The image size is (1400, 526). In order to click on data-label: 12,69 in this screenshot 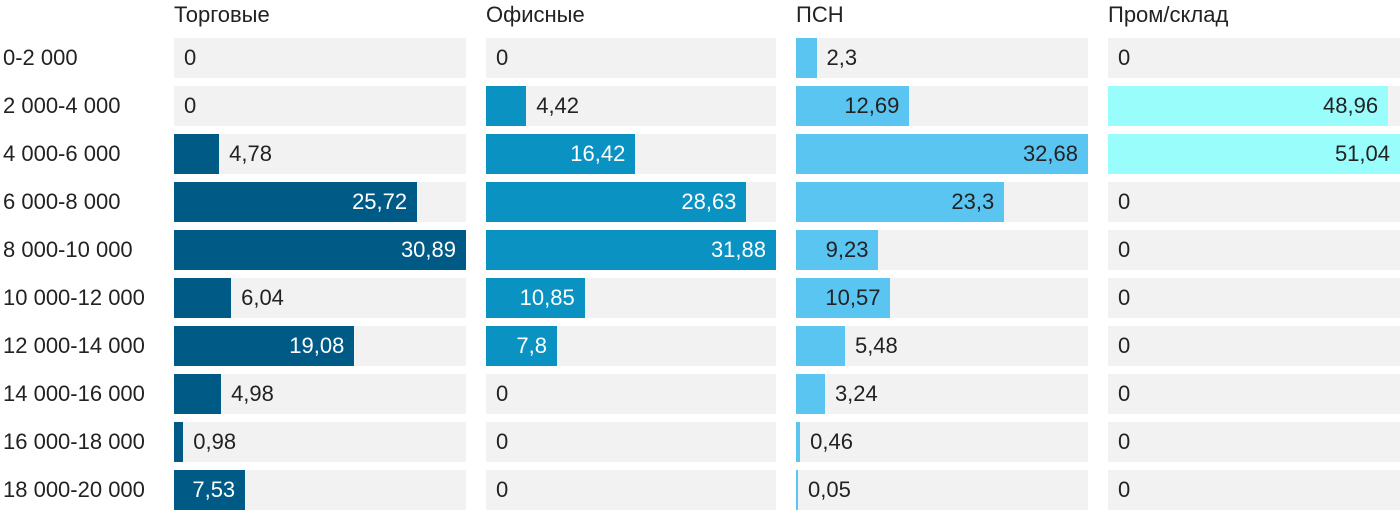, I will do `click(872, 105)`.